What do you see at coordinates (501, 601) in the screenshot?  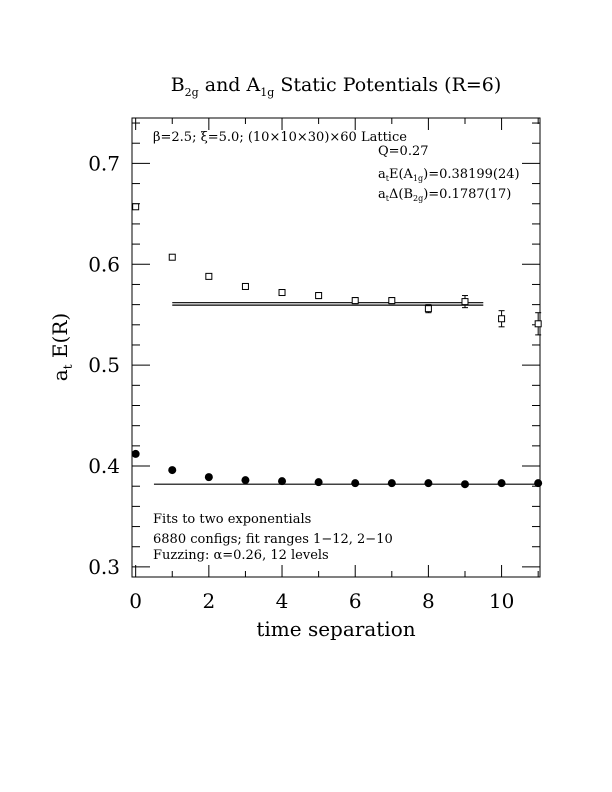 I see `x-tick-label: 10` at bounding box center [501, 601].